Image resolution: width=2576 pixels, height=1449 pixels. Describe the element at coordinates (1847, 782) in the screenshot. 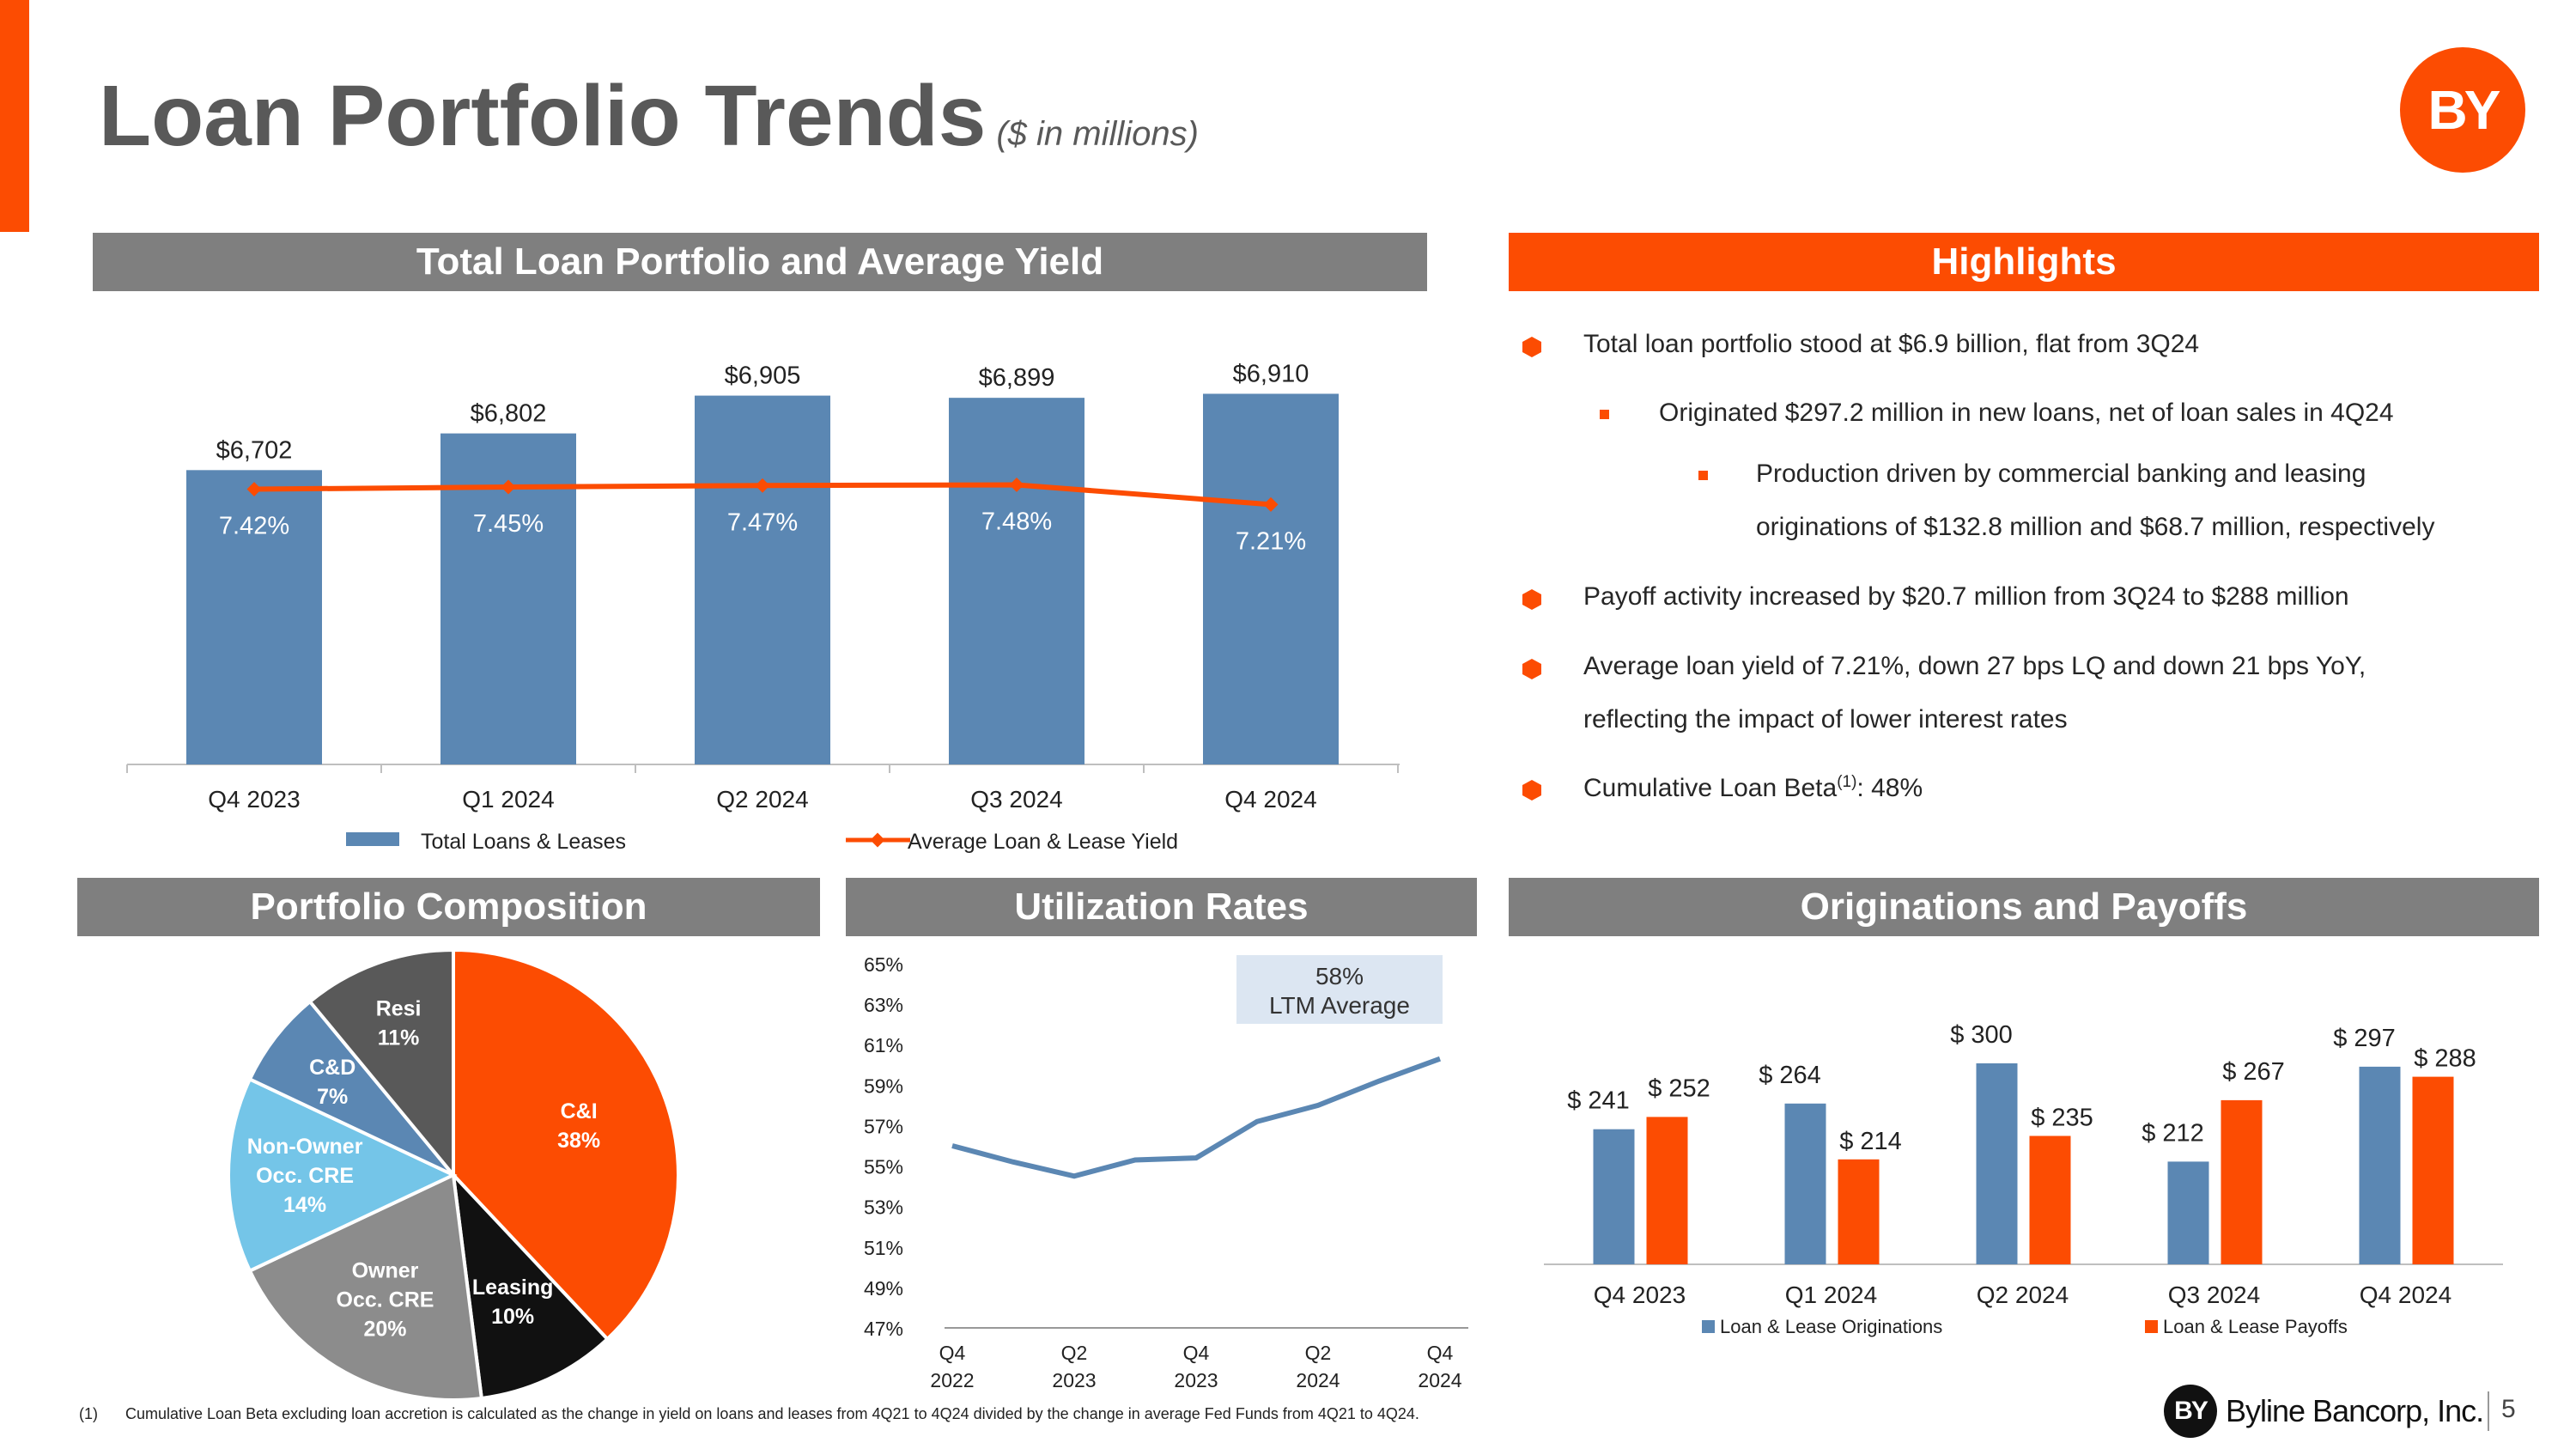

I see `footnote-ref: (1)` at that location.